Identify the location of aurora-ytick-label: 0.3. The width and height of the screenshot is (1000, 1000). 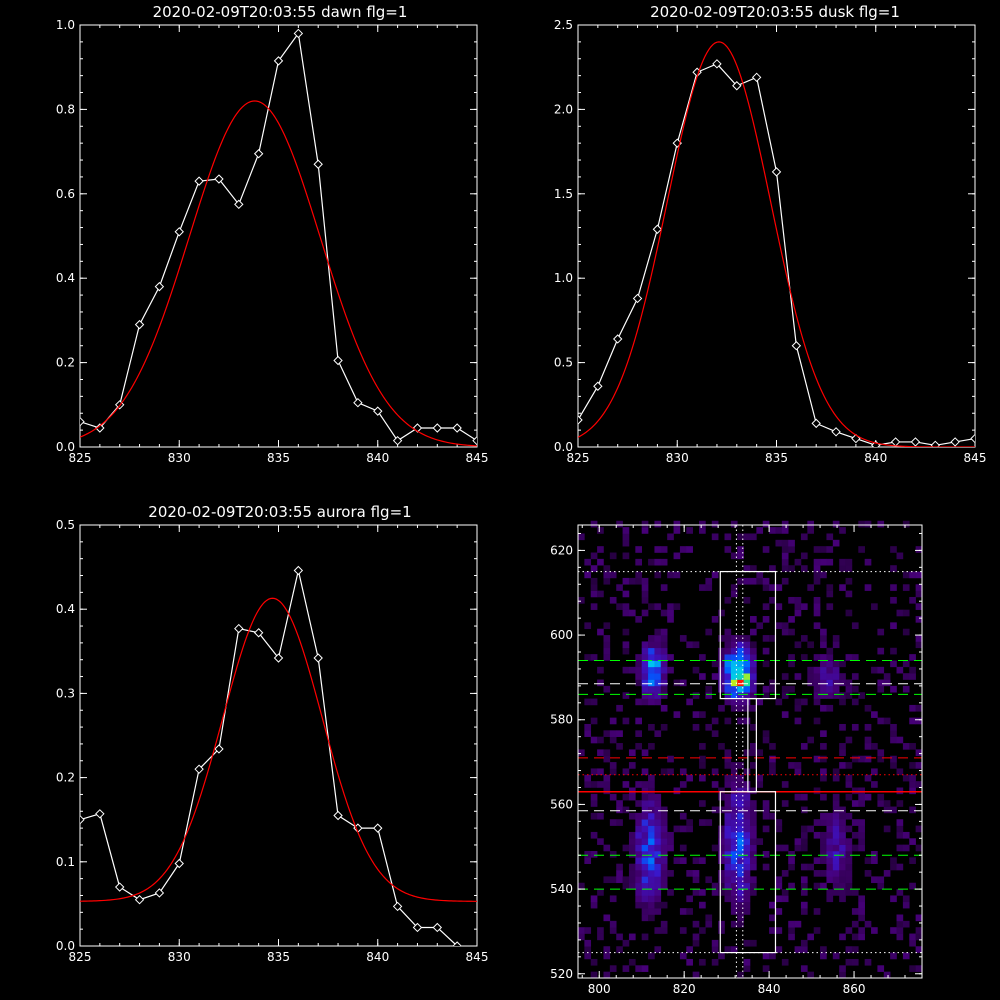
(65, 693).